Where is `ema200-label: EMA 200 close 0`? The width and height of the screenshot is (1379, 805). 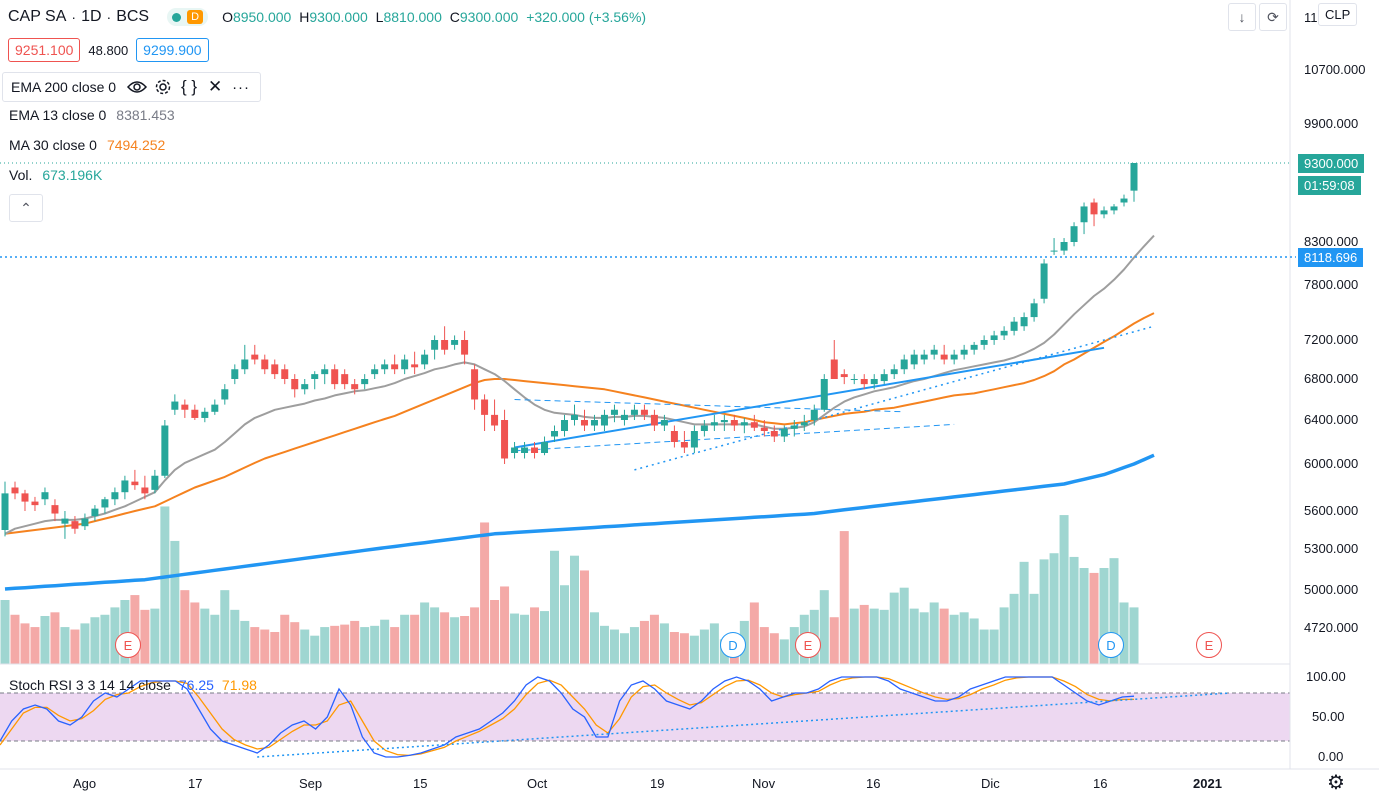 ema200-label: EMA 200 close 0 is located at coordinates (64, 87).